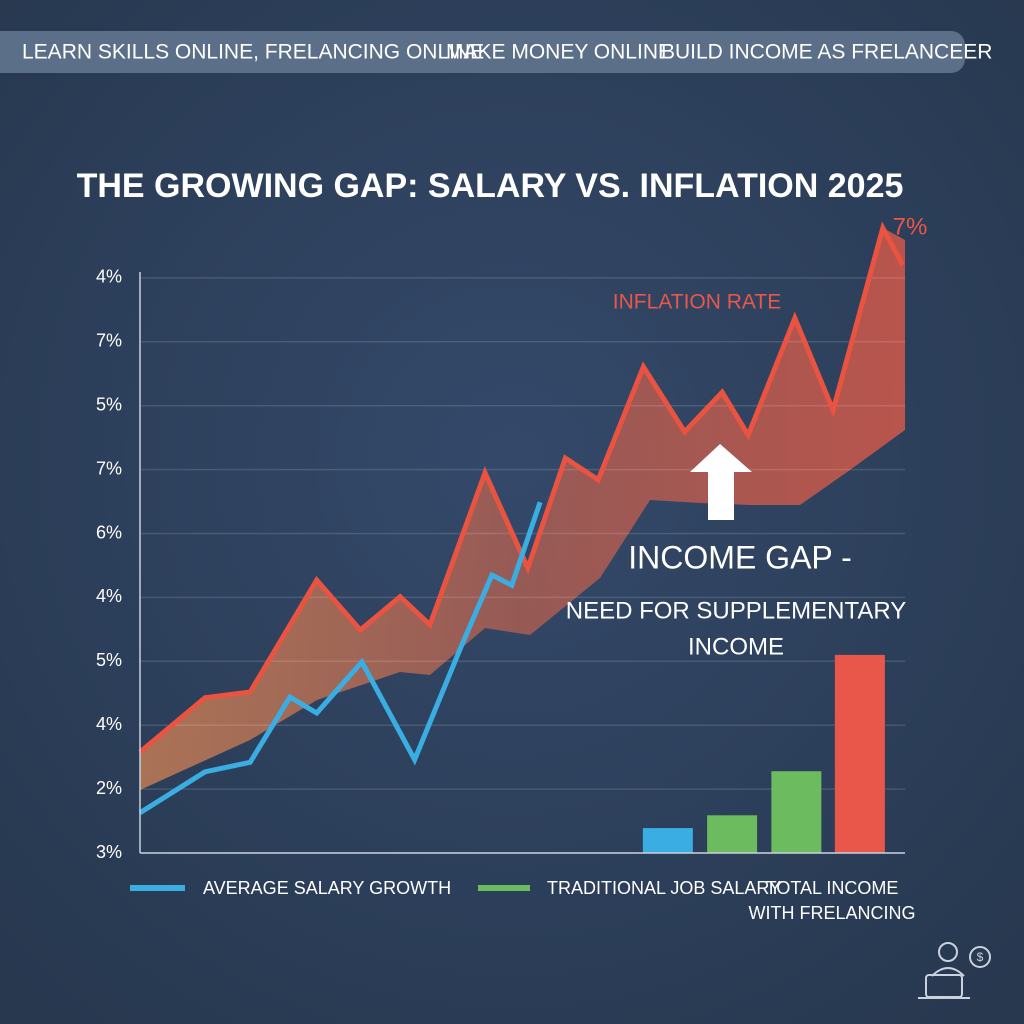 The image size is (1024, 1024). What do you see at coordinates (739, 557) in the screenshot?
I see `annotation: INCOME GAP -` at bounding box center [739, 557].